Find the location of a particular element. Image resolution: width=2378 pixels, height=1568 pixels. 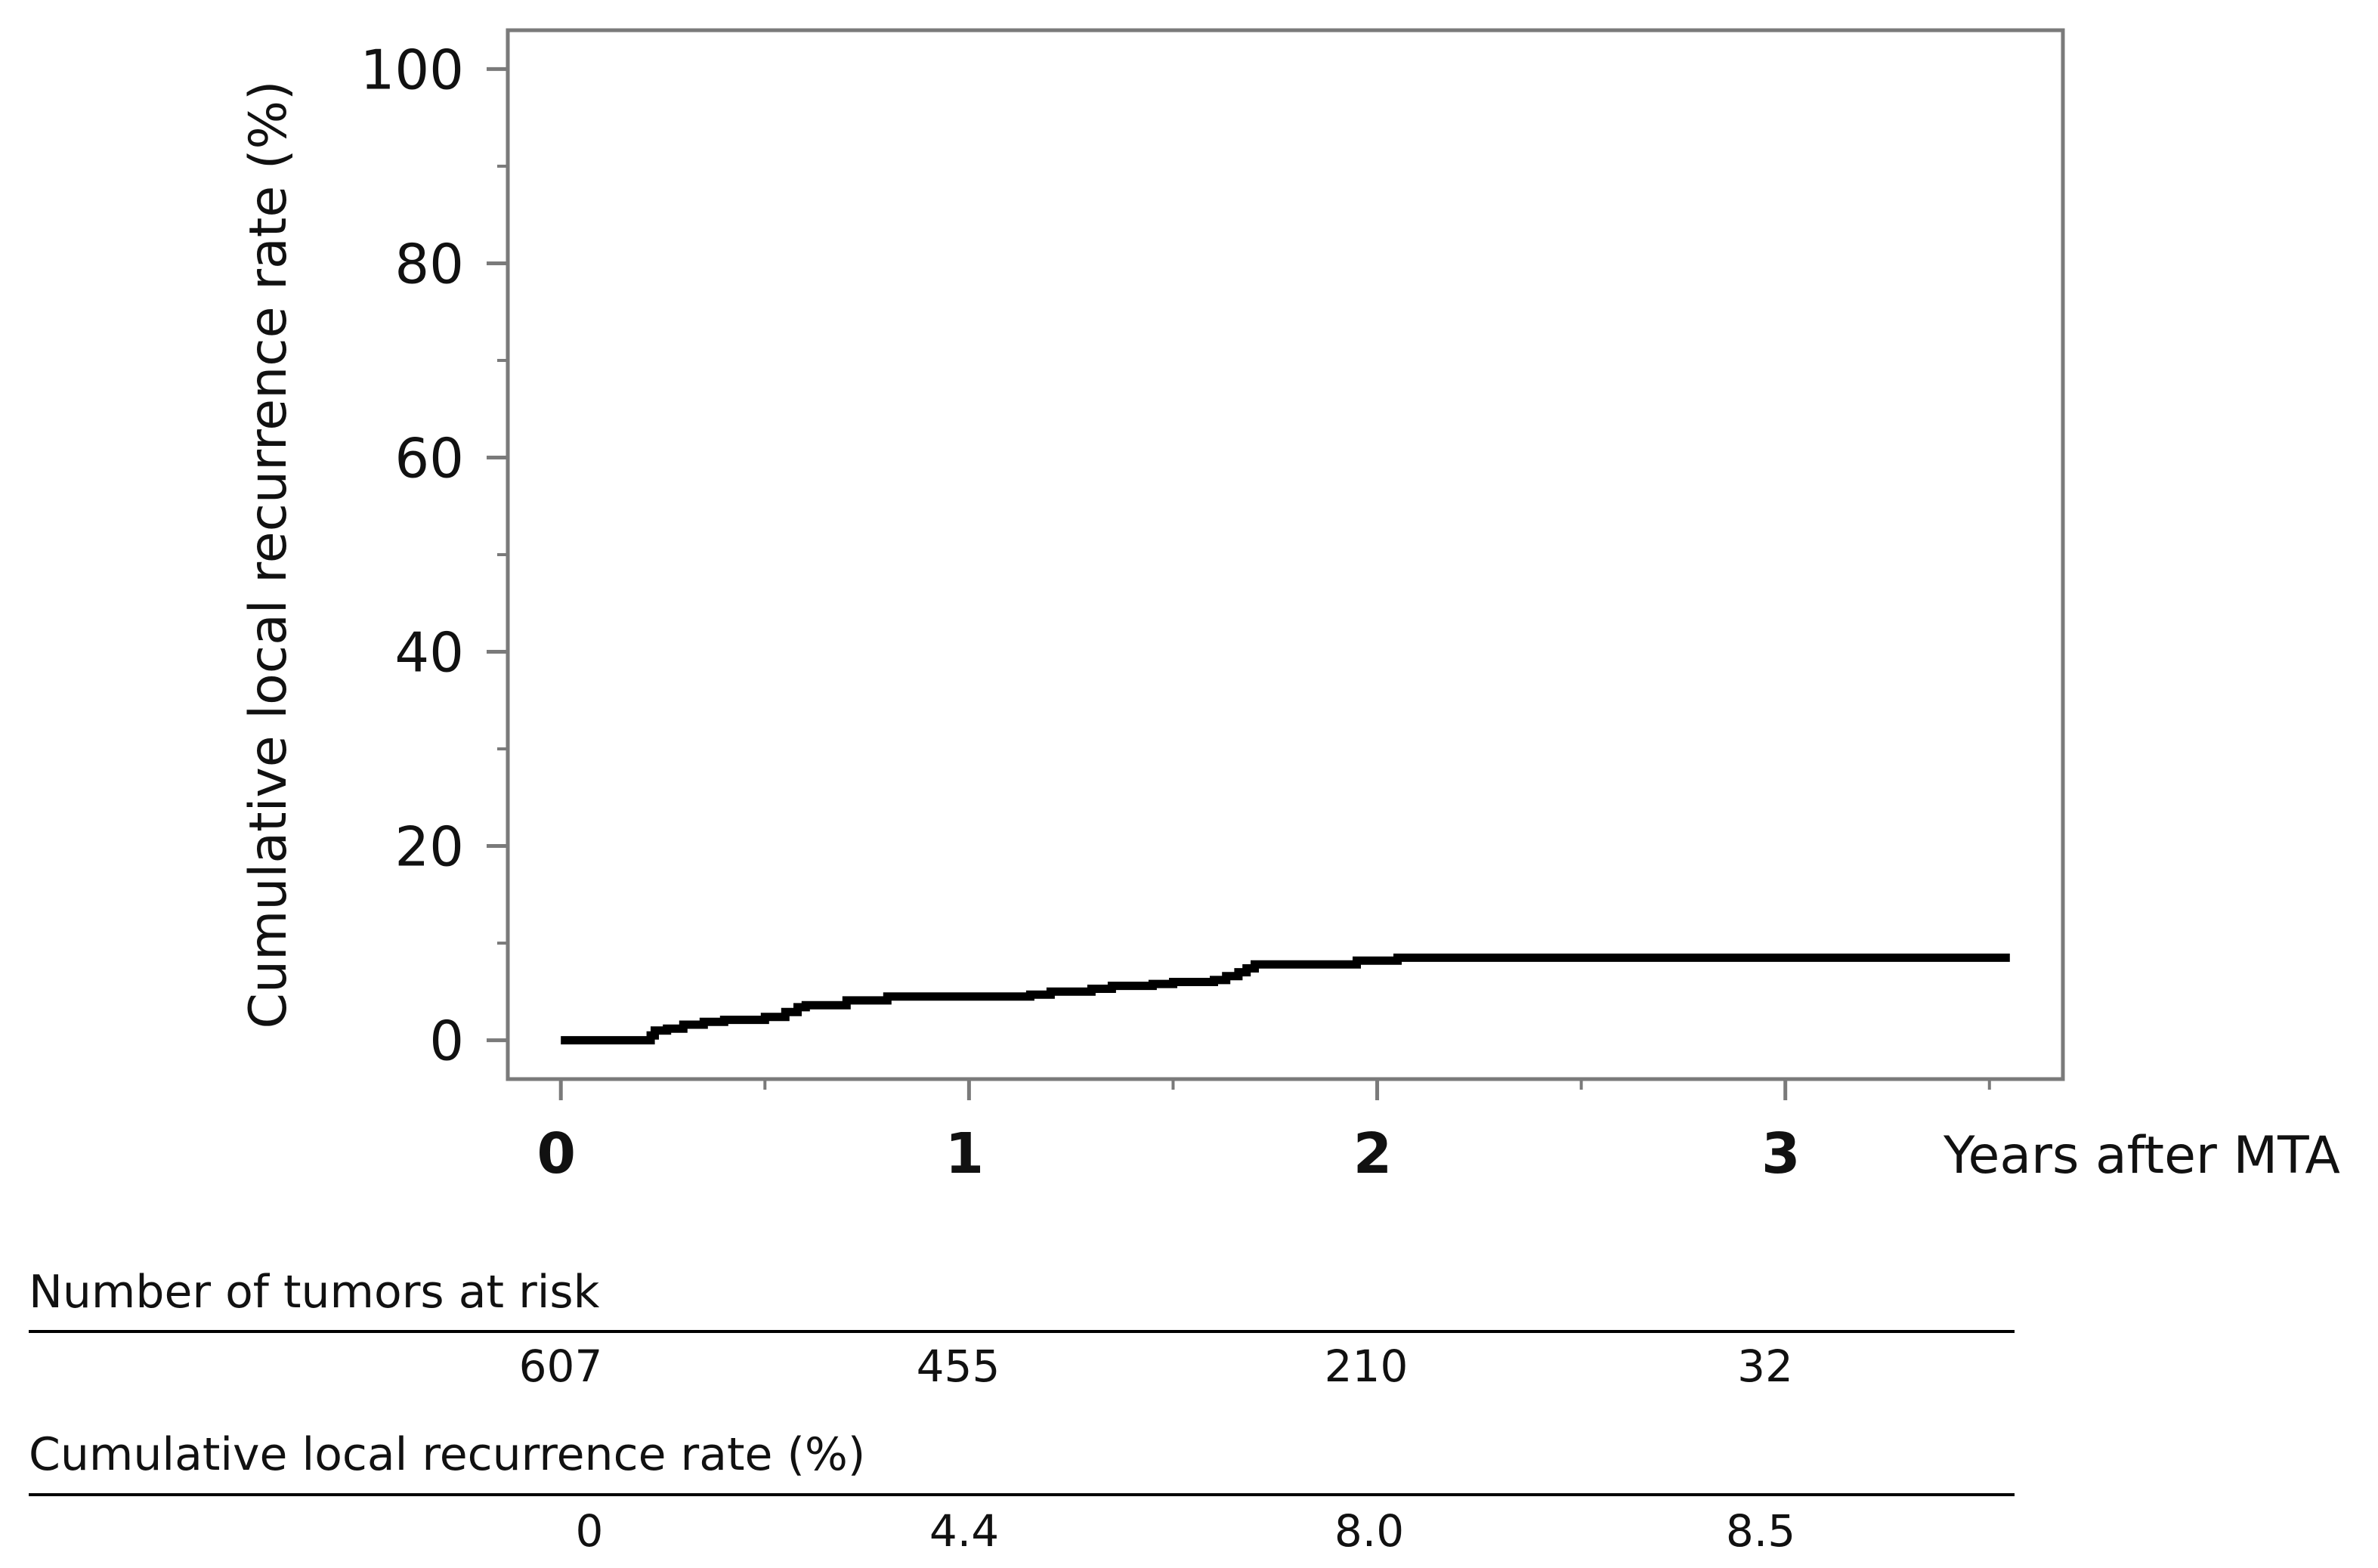

y-tick-label: 0 is located at coordinates (446, 1041).